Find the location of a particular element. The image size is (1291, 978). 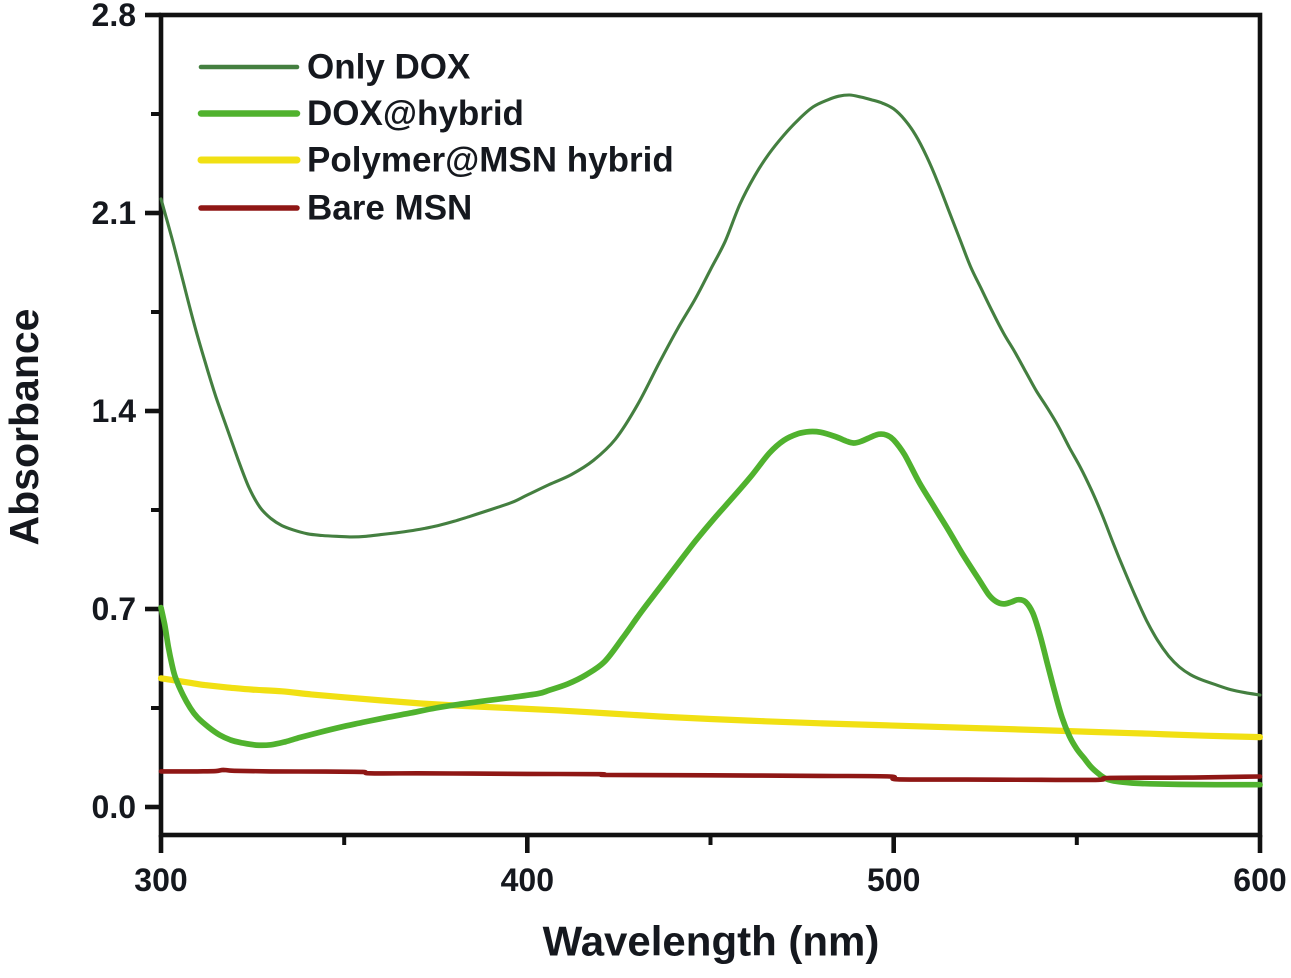

svg-text: 500 is located at coordinates (893, 880).